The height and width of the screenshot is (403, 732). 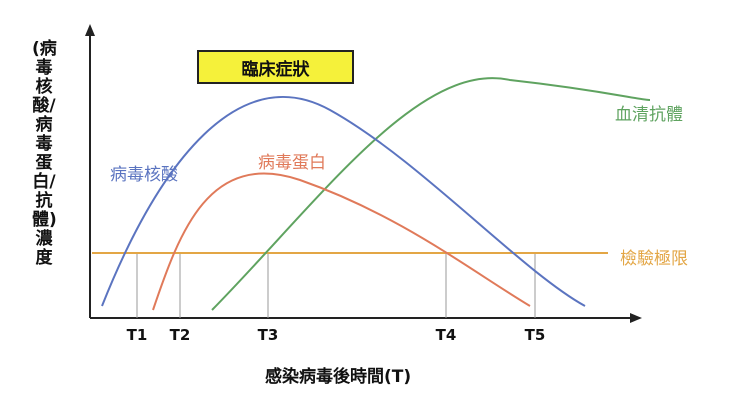 What do you see at coordinates (535, 335) in the screenshot?
I see `time-point-t5: T5` at bounding box center [535, 335].